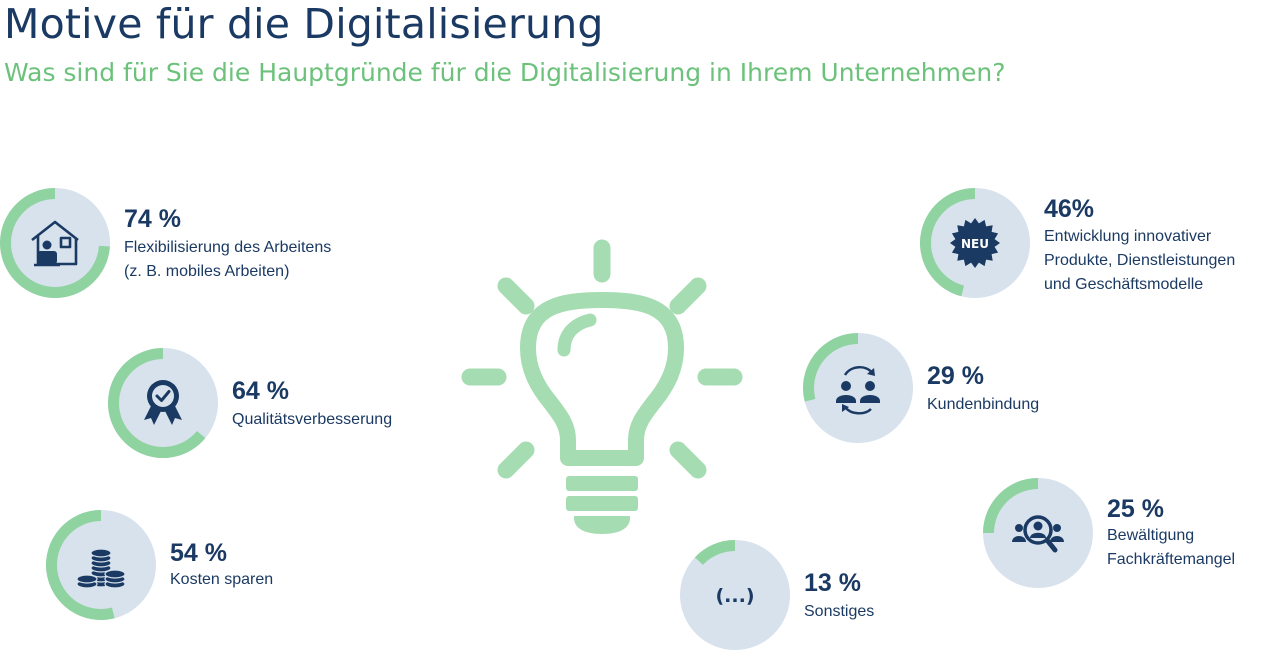  Describe the element at coordinates (983, 404) in the screenshot. I see `motive-label-line: Kundenbindung` at that location.